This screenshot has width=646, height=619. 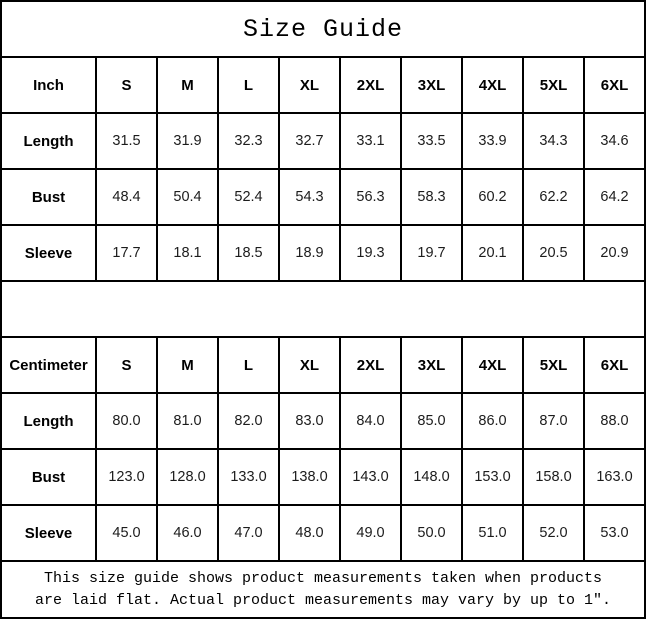 I want to click on measurement-value: 64.2, so click(x=614, y=197).